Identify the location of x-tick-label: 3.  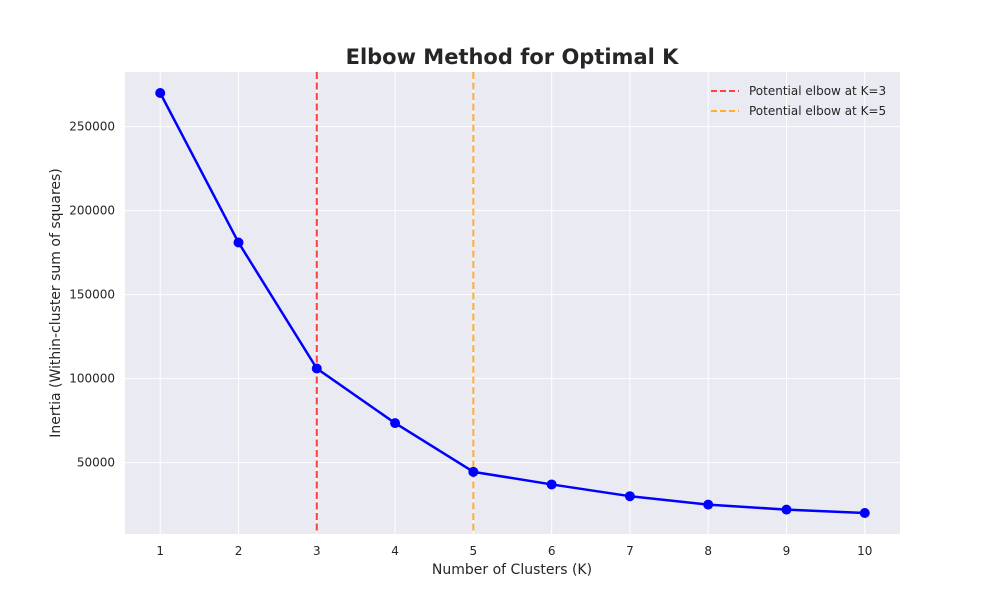
(317, 551).